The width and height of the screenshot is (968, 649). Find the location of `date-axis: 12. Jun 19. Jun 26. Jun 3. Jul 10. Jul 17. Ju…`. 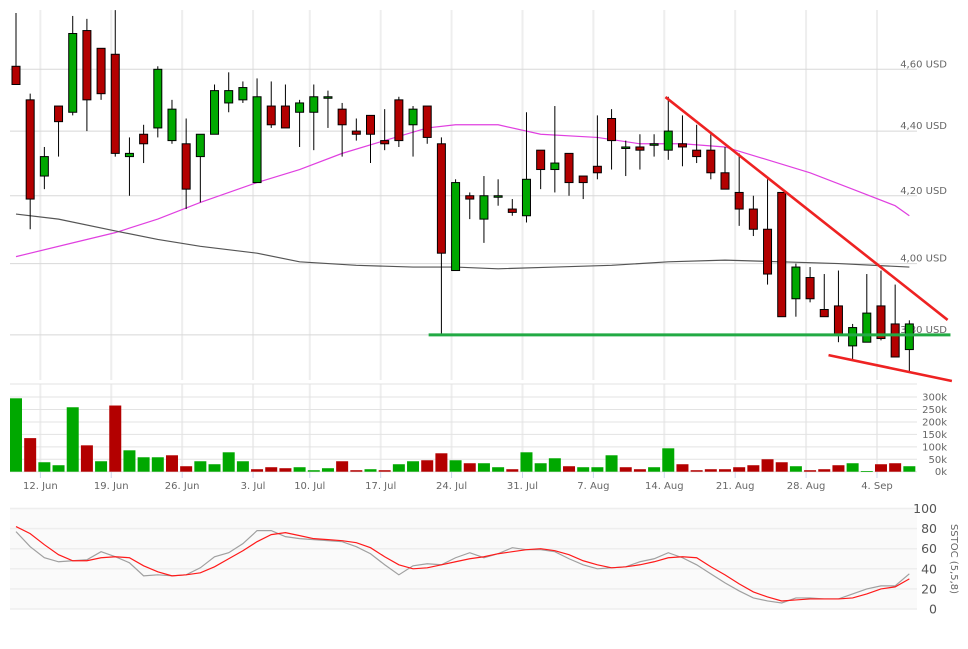

date-axis: 12. Jun 19. Jun 26. Jun 3. Jul 10. Jul 17. Ju… is located at coordinates (458, 482).